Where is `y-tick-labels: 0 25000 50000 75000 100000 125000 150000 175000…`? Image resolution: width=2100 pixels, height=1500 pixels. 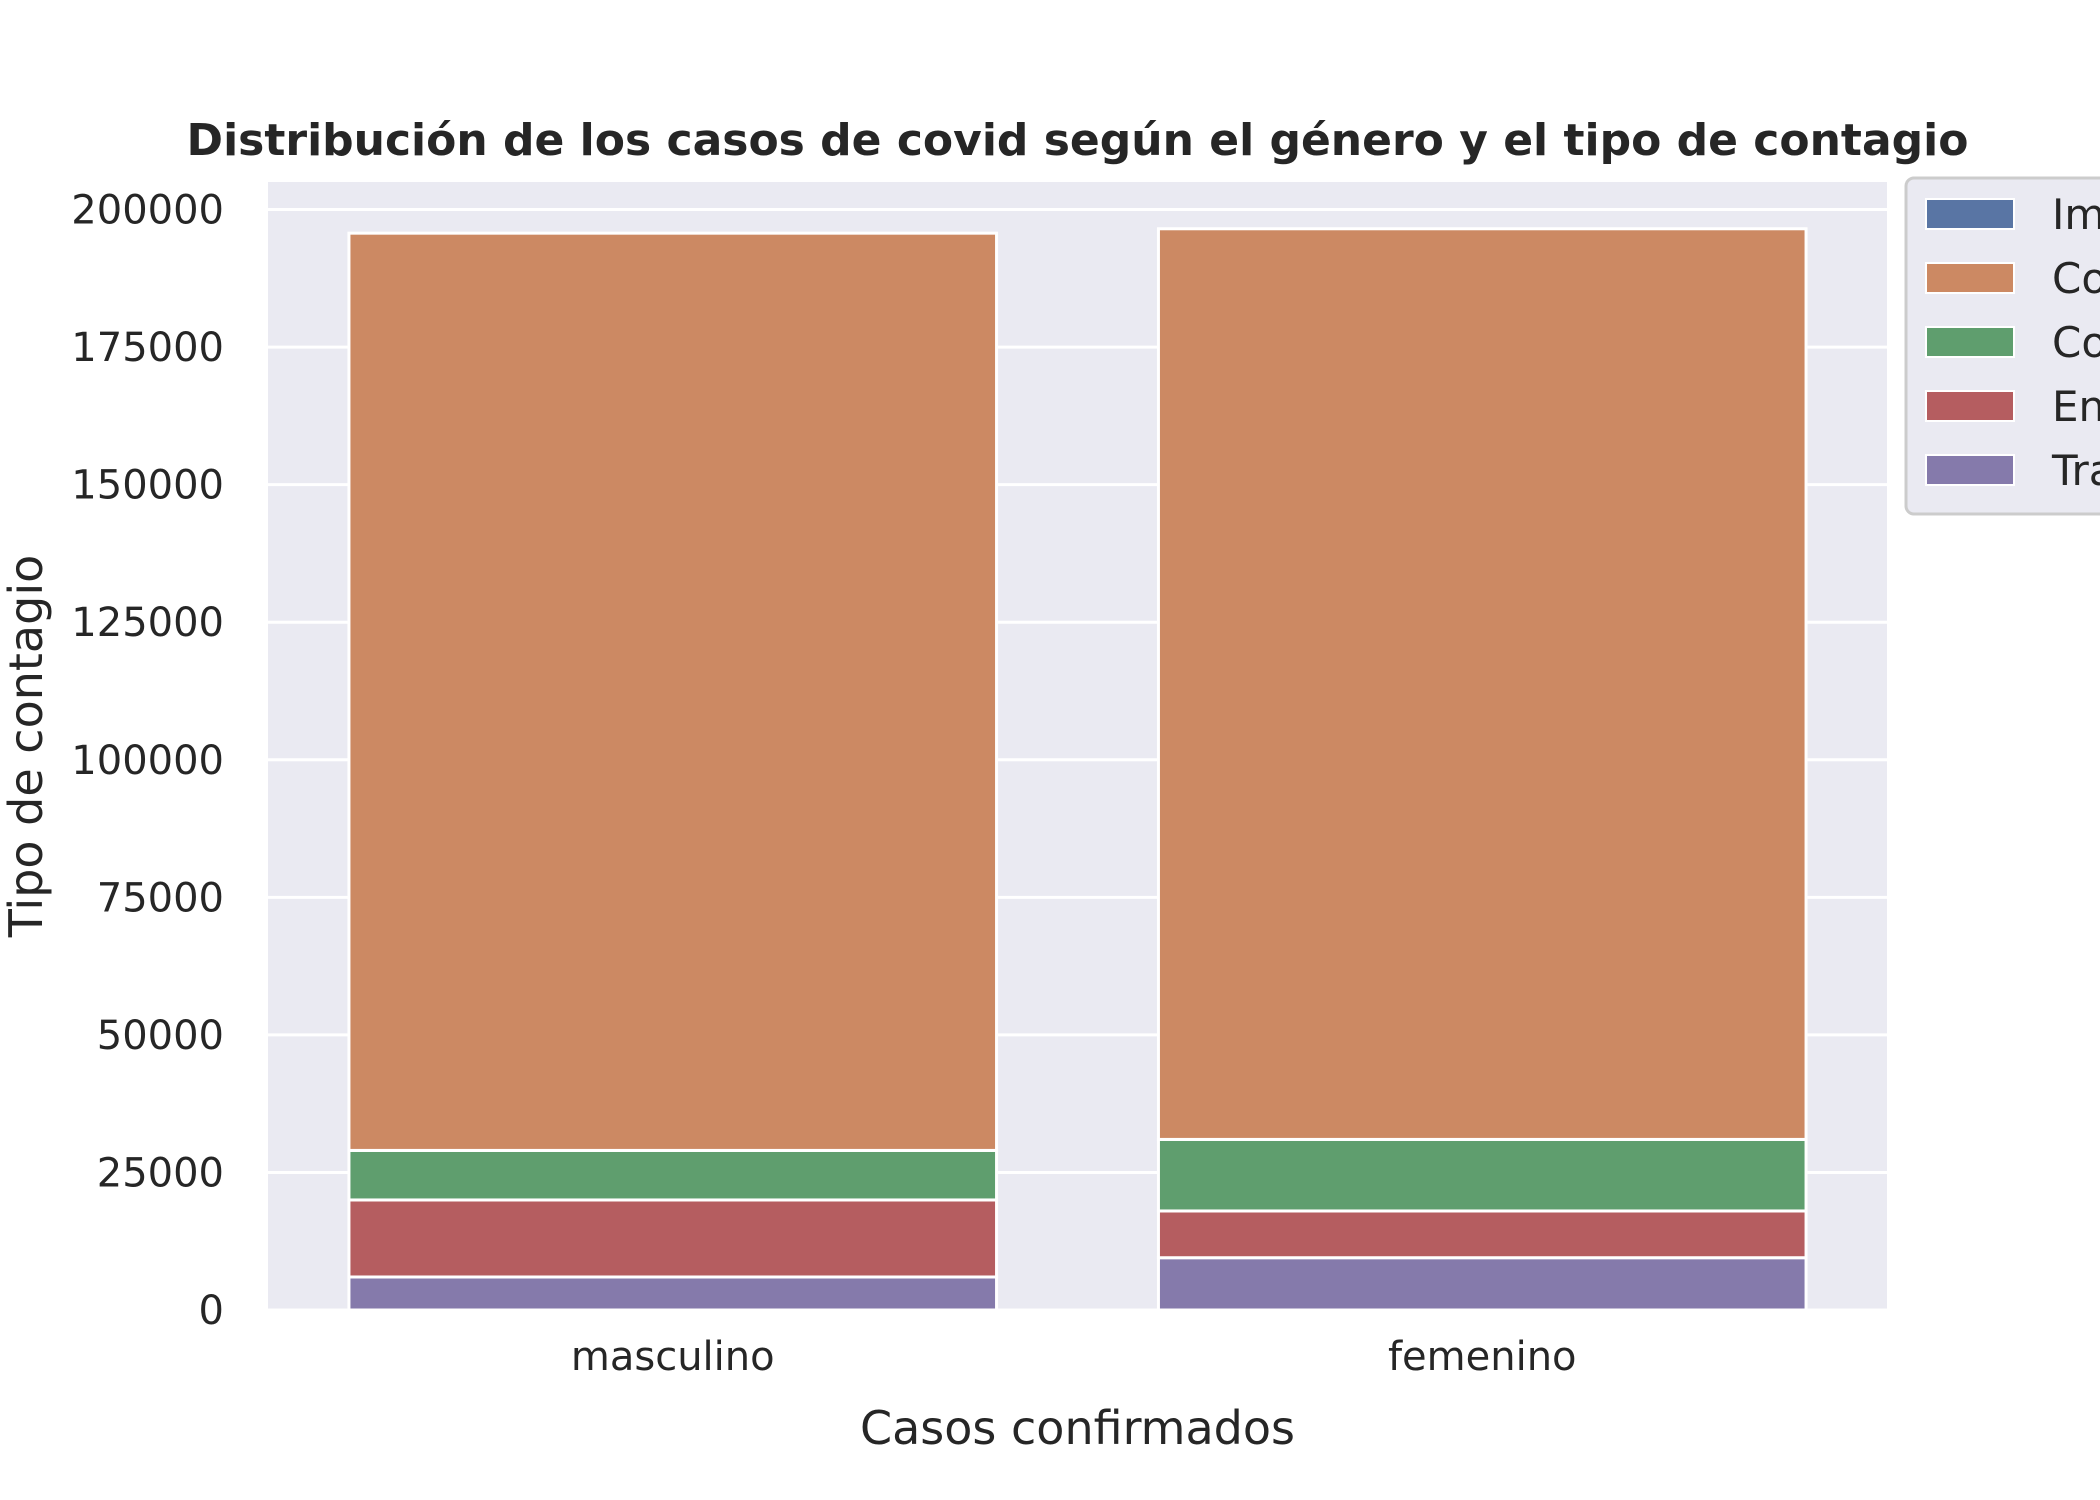
y-tick-labels: 0 25000 50000 75000 100000 125000 150000 175000… is located at coordinates (147, 761).